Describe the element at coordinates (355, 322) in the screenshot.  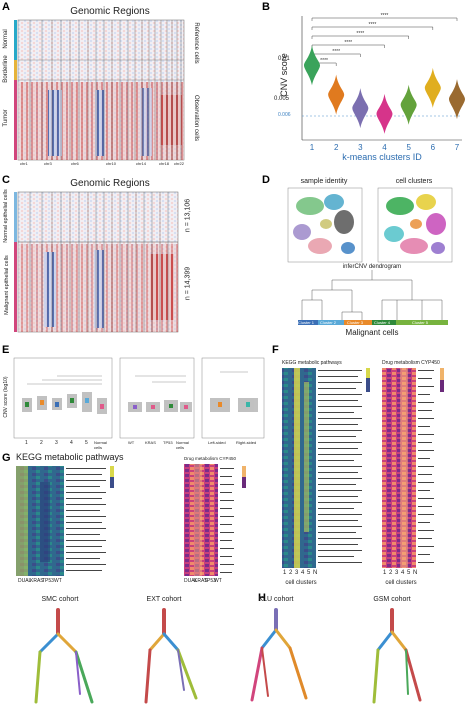
I see `cluster-label: Cluster 3` at that location.